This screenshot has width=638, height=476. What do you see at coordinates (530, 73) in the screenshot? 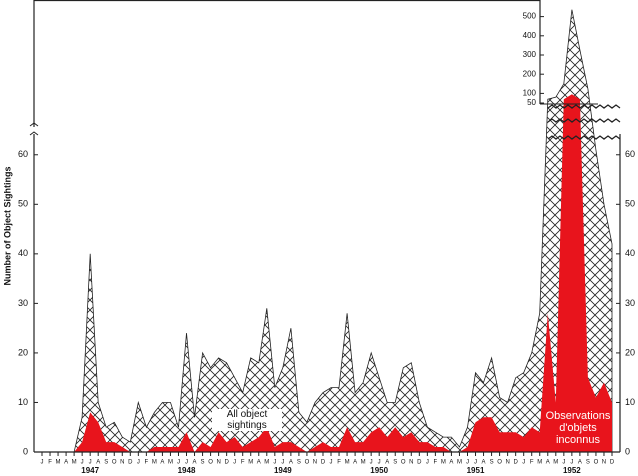
I see `y2-tick-label: 200` at bounding box center [530, 73].